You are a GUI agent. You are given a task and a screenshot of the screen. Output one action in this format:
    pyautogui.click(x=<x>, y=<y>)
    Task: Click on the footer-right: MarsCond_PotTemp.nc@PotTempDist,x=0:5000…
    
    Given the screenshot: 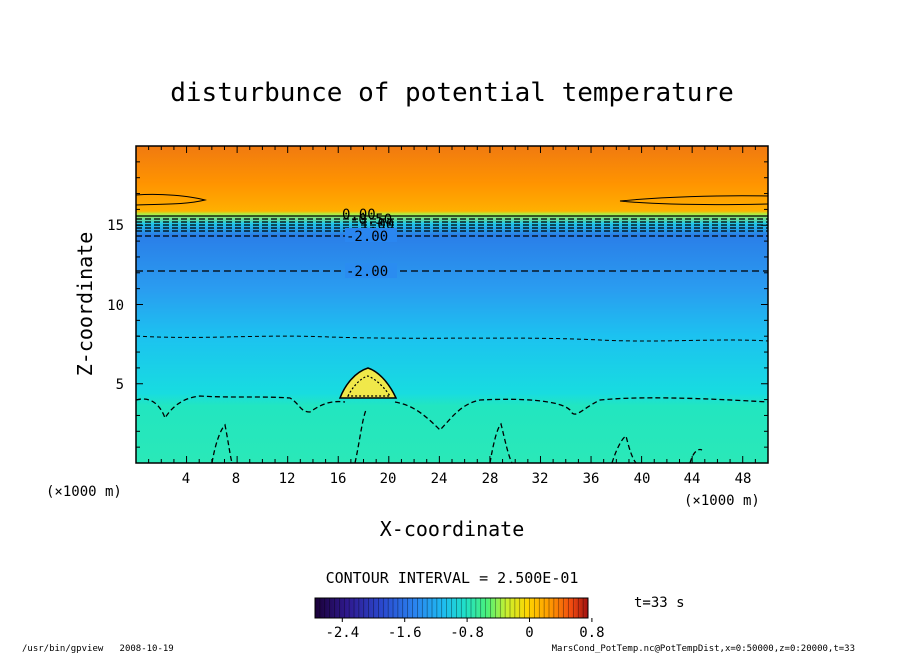 What is the action you would take?
    pyautogui.click(x=703, y=649)
    